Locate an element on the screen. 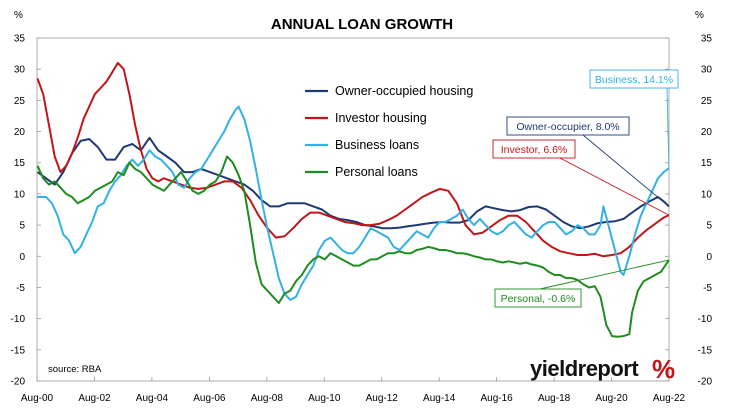 The width and height of the screenshot is (730, 409). x-tick-label: Aug-20 is located at coordinates (611, 398).